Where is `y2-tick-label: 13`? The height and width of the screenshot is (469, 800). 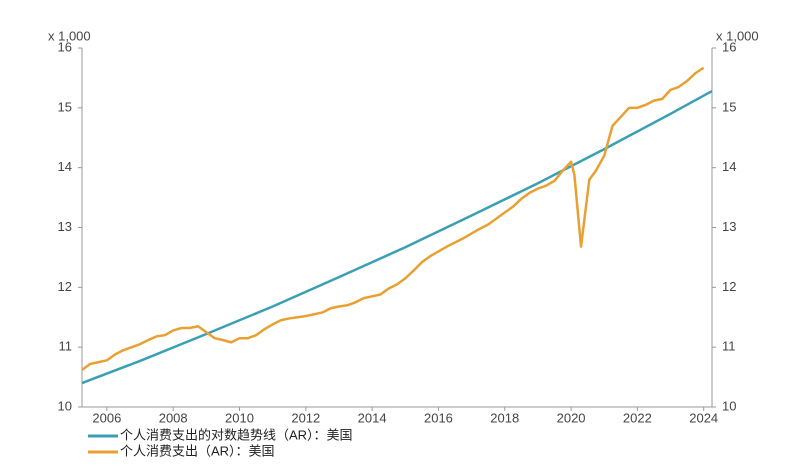 y2-tick-label: 13 is located at coordinates (729, 226).